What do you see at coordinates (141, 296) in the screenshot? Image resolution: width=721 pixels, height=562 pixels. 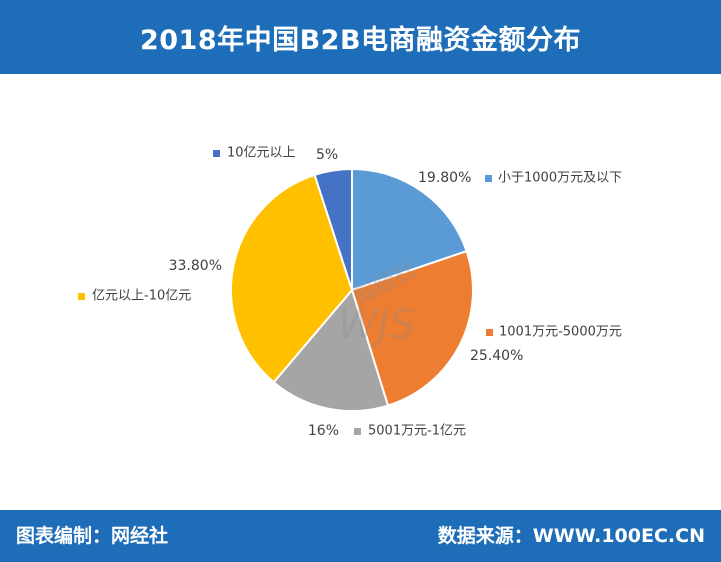 I see `slice-category-label: 亿元以上-10亿元` at bounding box center [141, 296].